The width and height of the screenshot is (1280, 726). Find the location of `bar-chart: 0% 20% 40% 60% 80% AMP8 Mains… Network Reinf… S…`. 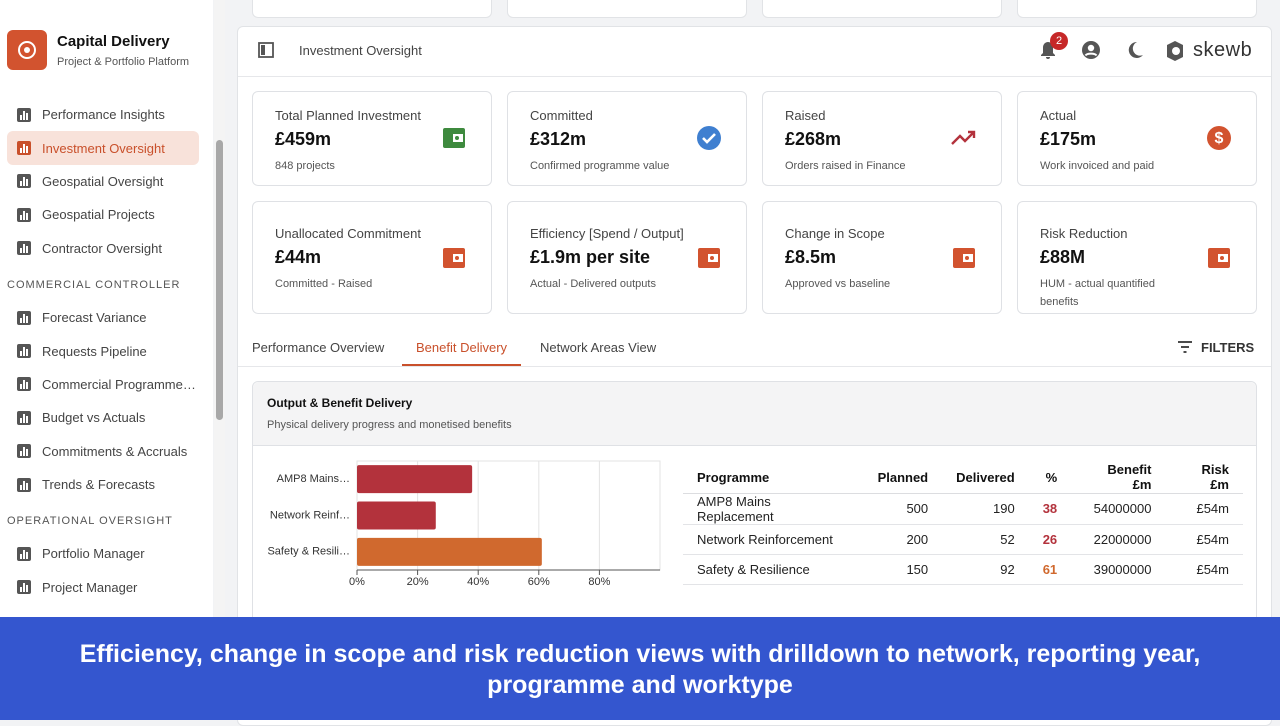

bar-chart: 0% 20% 40% 60% 80% AMP8 Mains… Network Reinf… S… is located at coordinates (464, 524).